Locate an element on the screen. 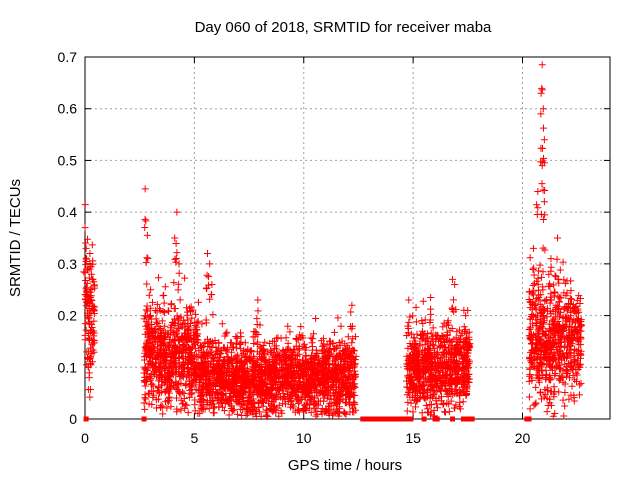  x-tick-label: 5 is located at coordinates (194, 438).